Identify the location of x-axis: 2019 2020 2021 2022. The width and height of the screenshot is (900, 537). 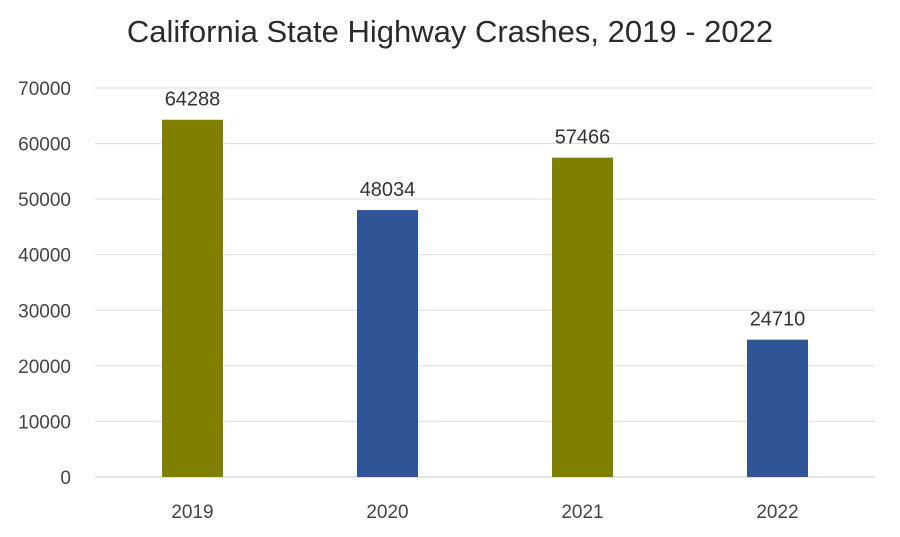
(484, 512).